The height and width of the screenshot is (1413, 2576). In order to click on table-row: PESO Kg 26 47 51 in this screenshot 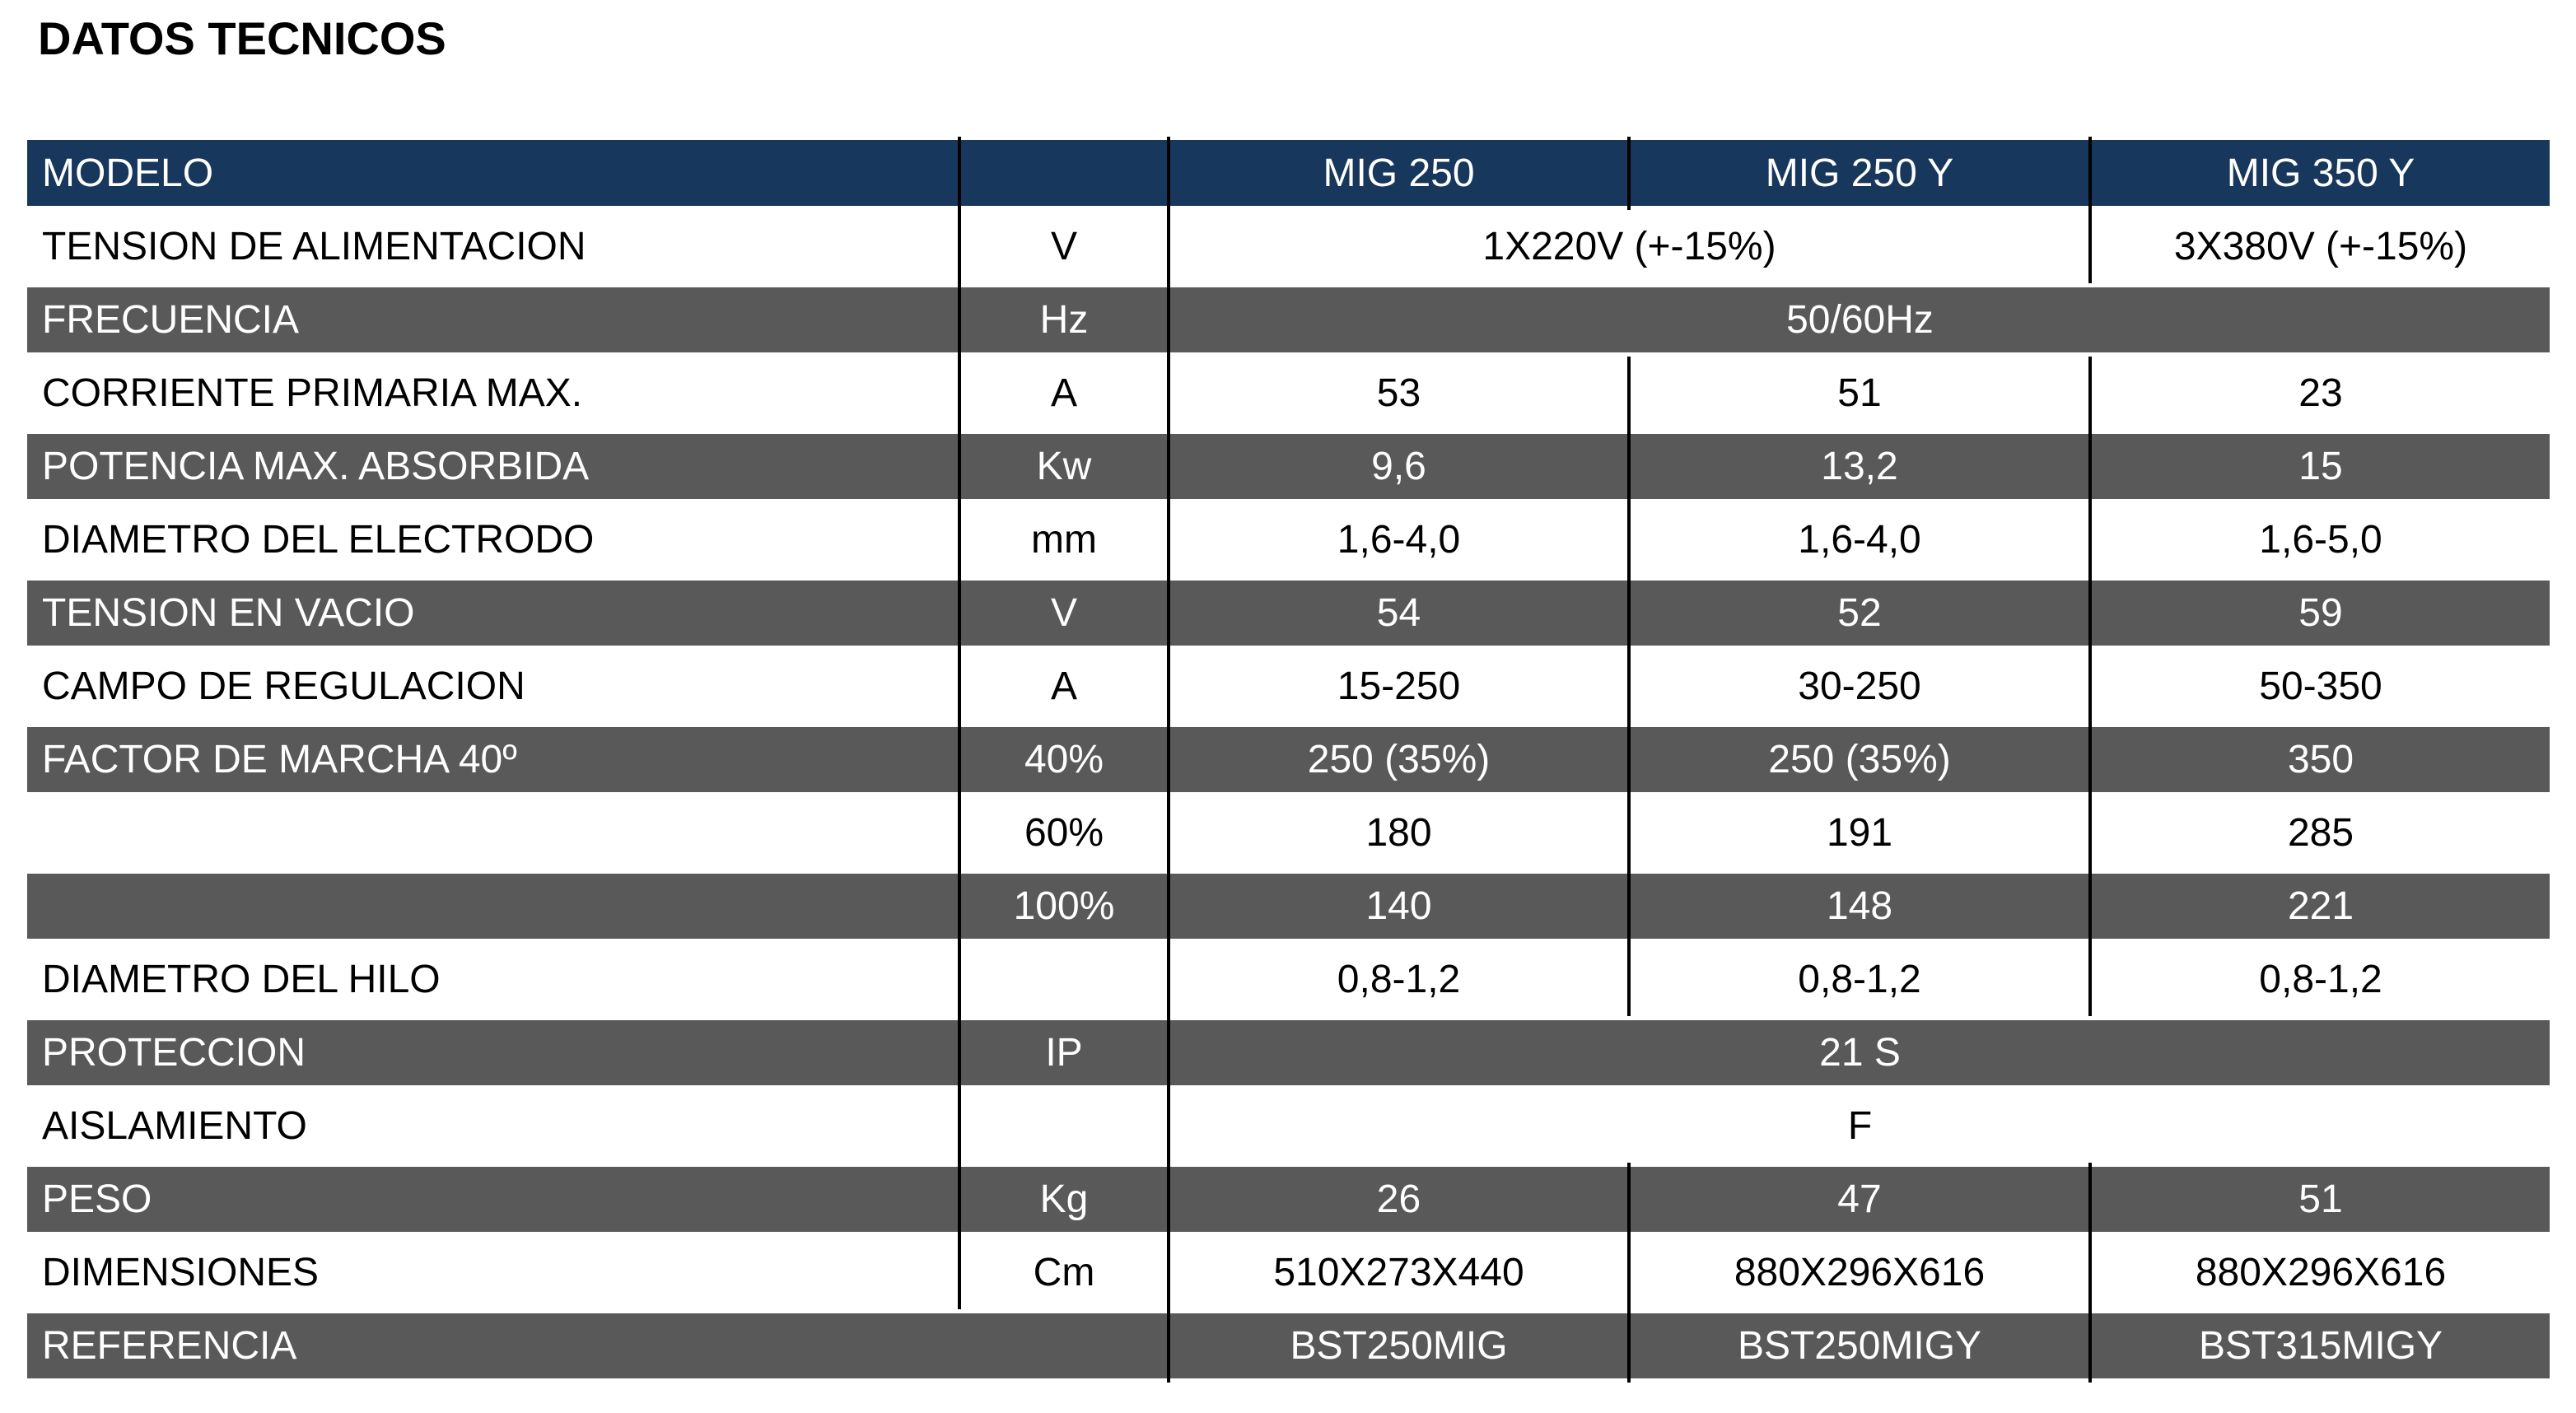, I will do `click(1288, 1199)`.